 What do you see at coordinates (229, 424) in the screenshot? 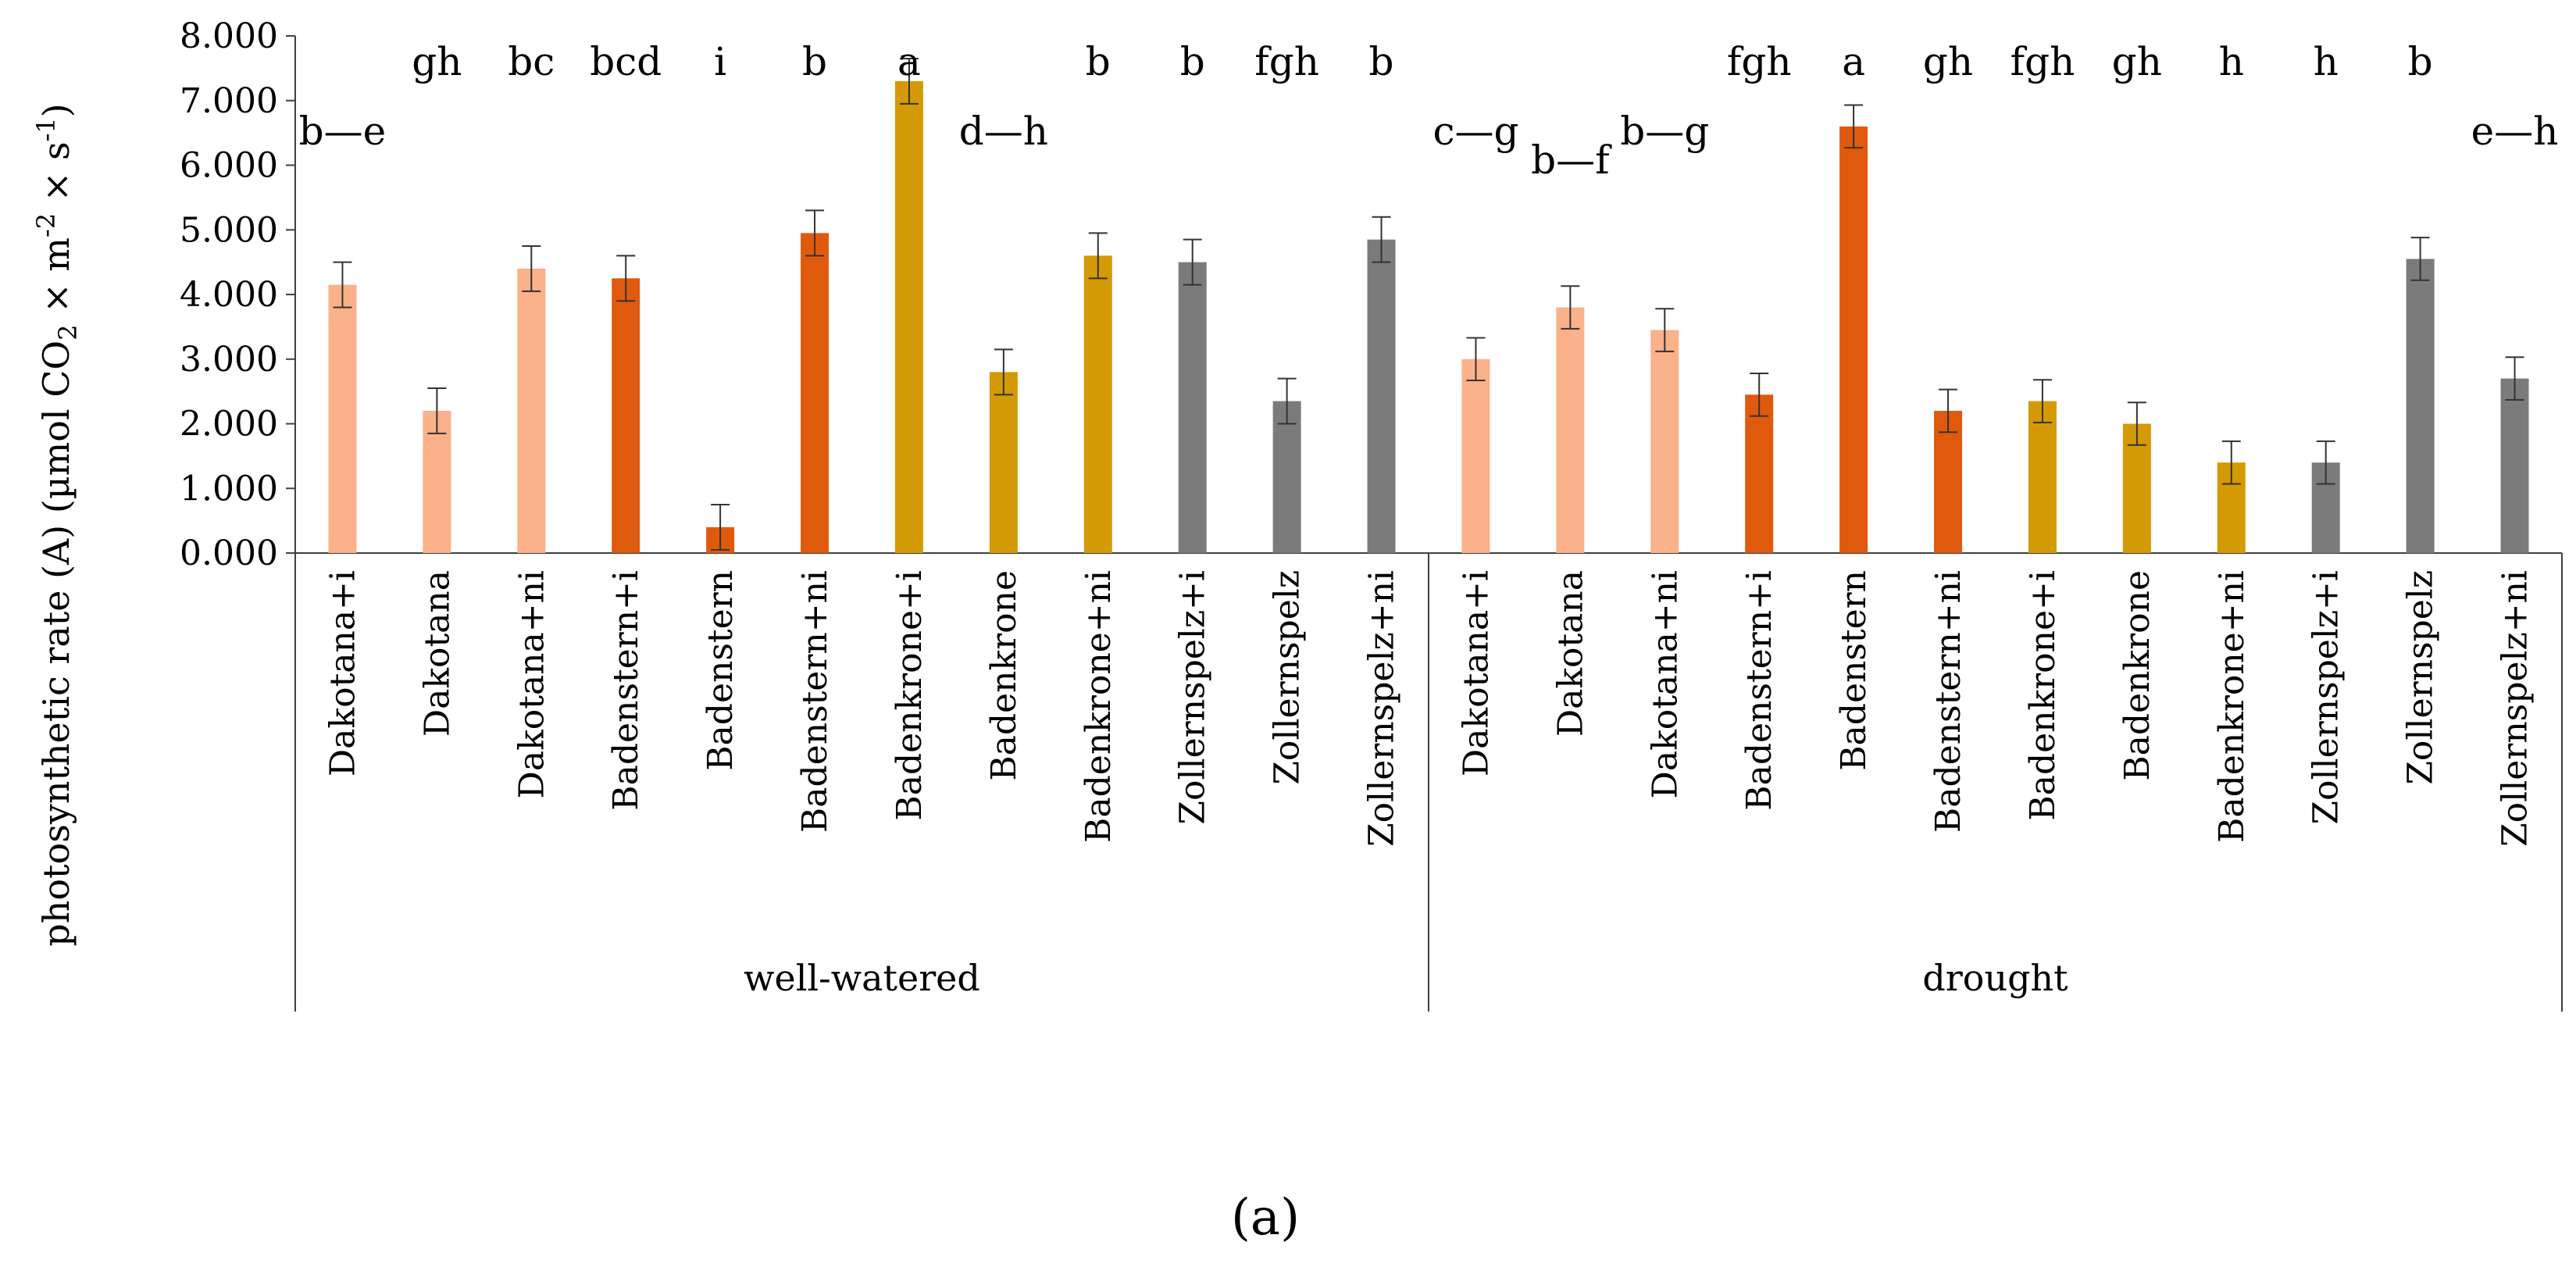
I see `y-tick-label: 2.000` at bounding box center [229, 424].